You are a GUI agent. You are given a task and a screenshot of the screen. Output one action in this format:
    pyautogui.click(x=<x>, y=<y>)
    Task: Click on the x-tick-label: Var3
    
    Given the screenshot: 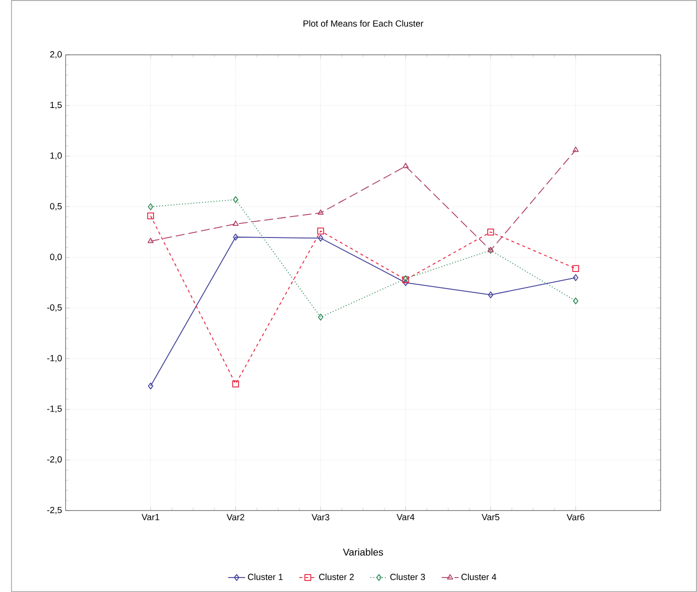 What is the action you would take?
    pyautogui.click(x=321, y=517)
    